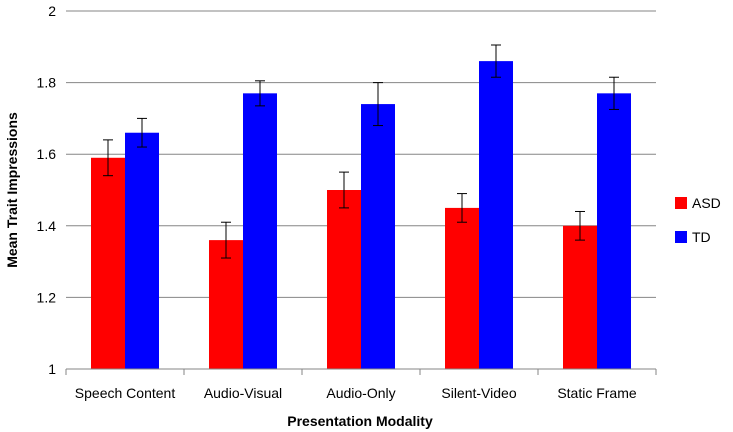  What do you see at coordinates (361, 371) in the screenshot?
I see `x-axis` at bounding box center [361, 371].